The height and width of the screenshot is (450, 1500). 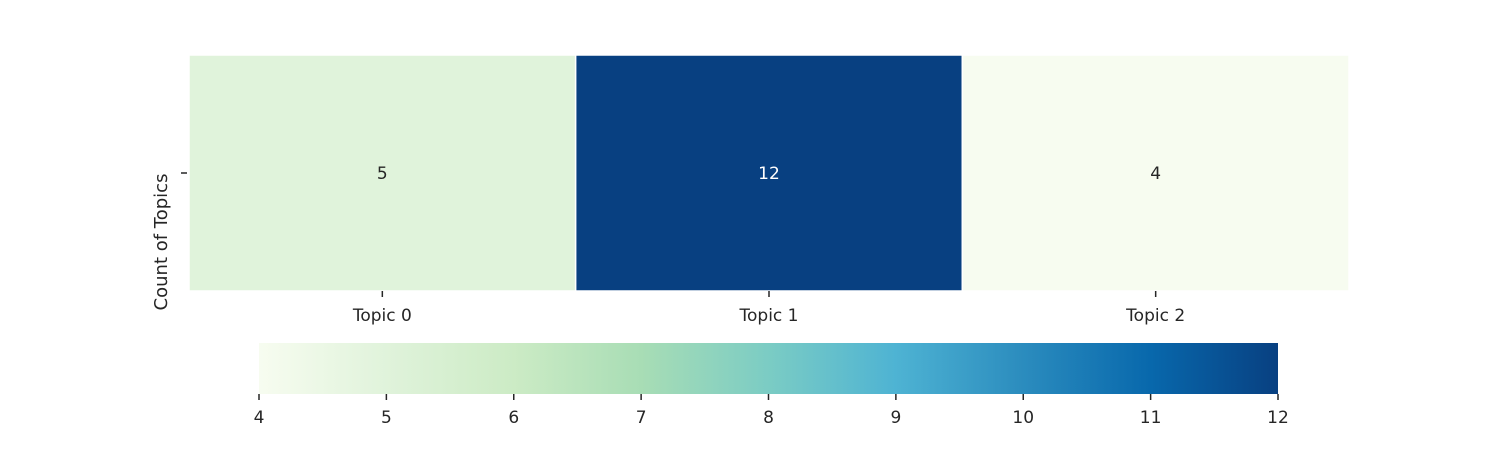 What do you see at coordinates (1023, 418) in the screenshot?
I see `colorbar-tick-label: 10` at bounding box center [1023, 418].